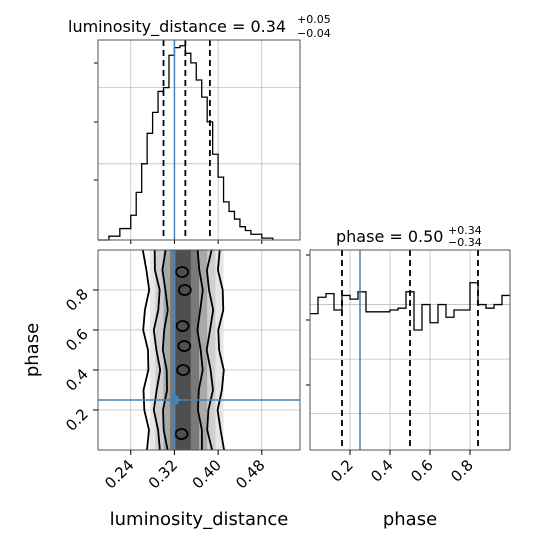 This screenshot has width=550, height=550. What do you see at coordinates (119, 474) in the screenshot?
I see `joint-xtick-label-0: 0.24` at bounding box center [119, 474].